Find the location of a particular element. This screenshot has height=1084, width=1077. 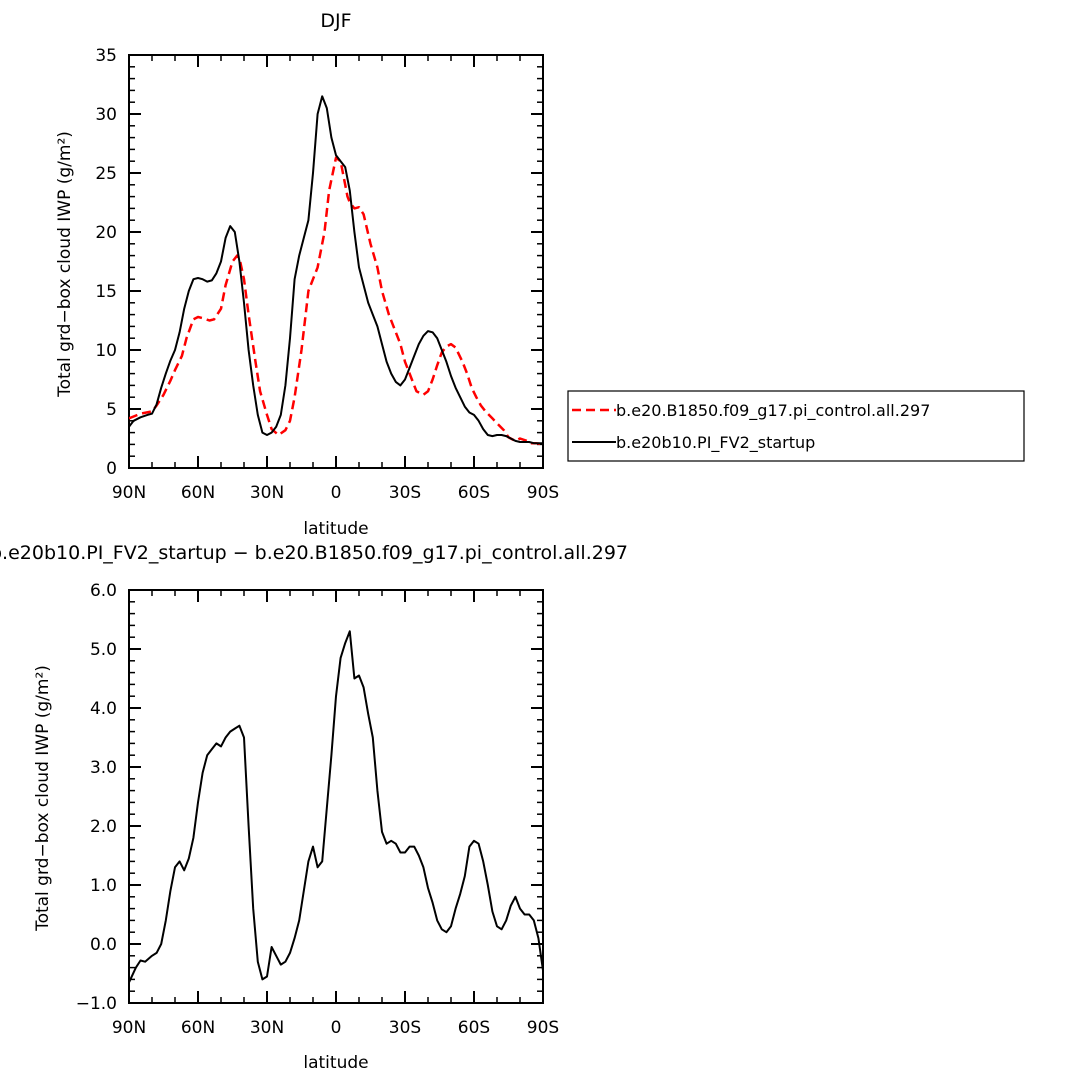

y-tick-label-top: 20 is located at coordinates (106, 233).